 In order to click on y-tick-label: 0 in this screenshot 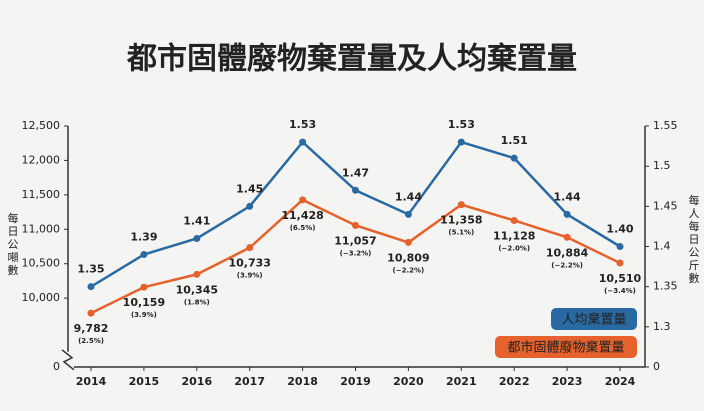, I will do `click(56, 366)`.